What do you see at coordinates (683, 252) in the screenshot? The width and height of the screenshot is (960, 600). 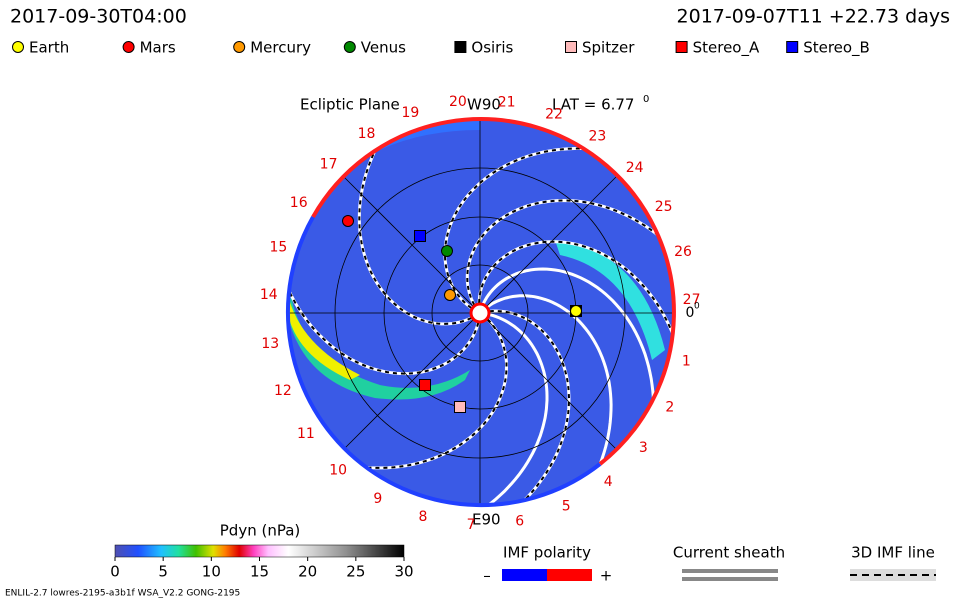 I see `sector-label: 26` at bounding box center [683, 252].